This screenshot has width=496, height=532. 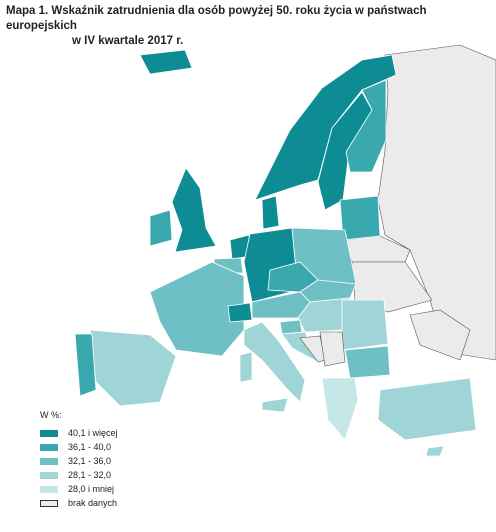 I want to click on legend-item: 32,1 - 36,0, so click(x=79, y=461).